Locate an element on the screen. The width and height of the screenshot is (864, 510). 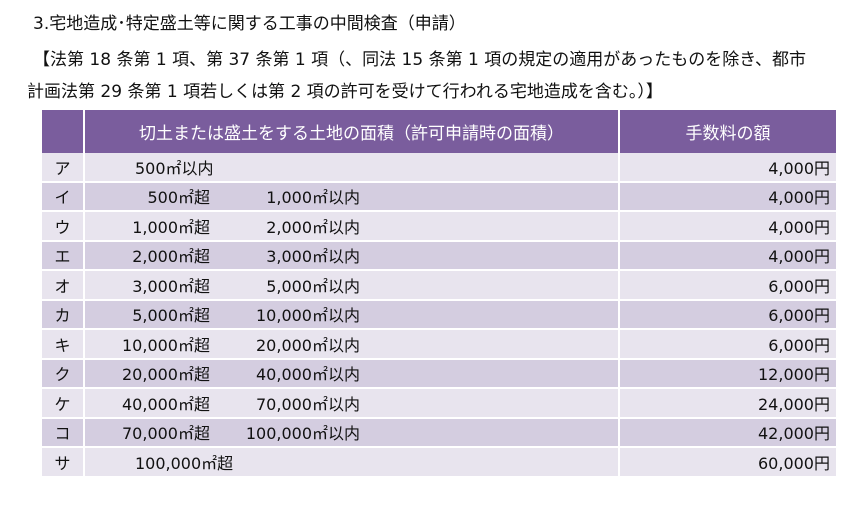
row-key: オ is located at coordinates (63, 285).